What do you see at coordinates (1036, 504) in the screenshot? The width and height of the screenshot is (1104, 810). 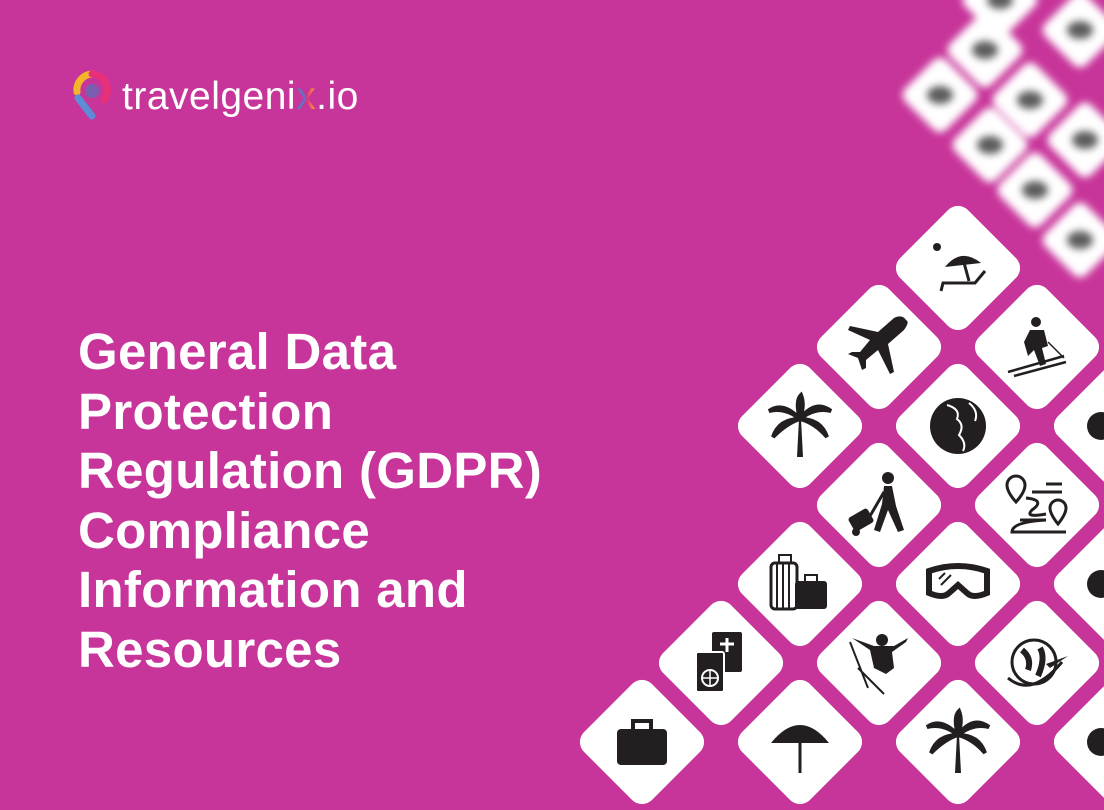 I see `route-map-icon` at bounding box center [1036, 504].